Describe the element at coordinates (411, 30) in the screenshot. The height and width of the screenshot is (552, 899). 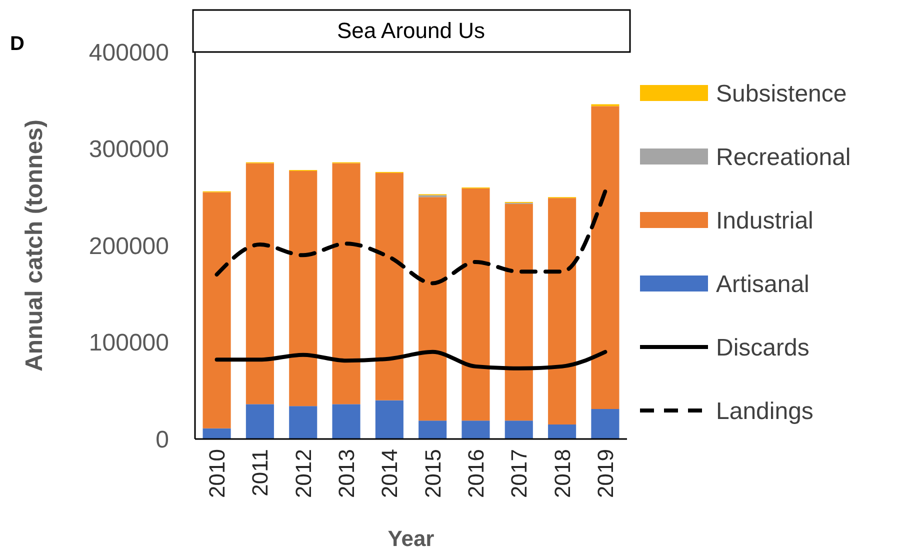
I see `chart-title: Sea Around Us` at that location.